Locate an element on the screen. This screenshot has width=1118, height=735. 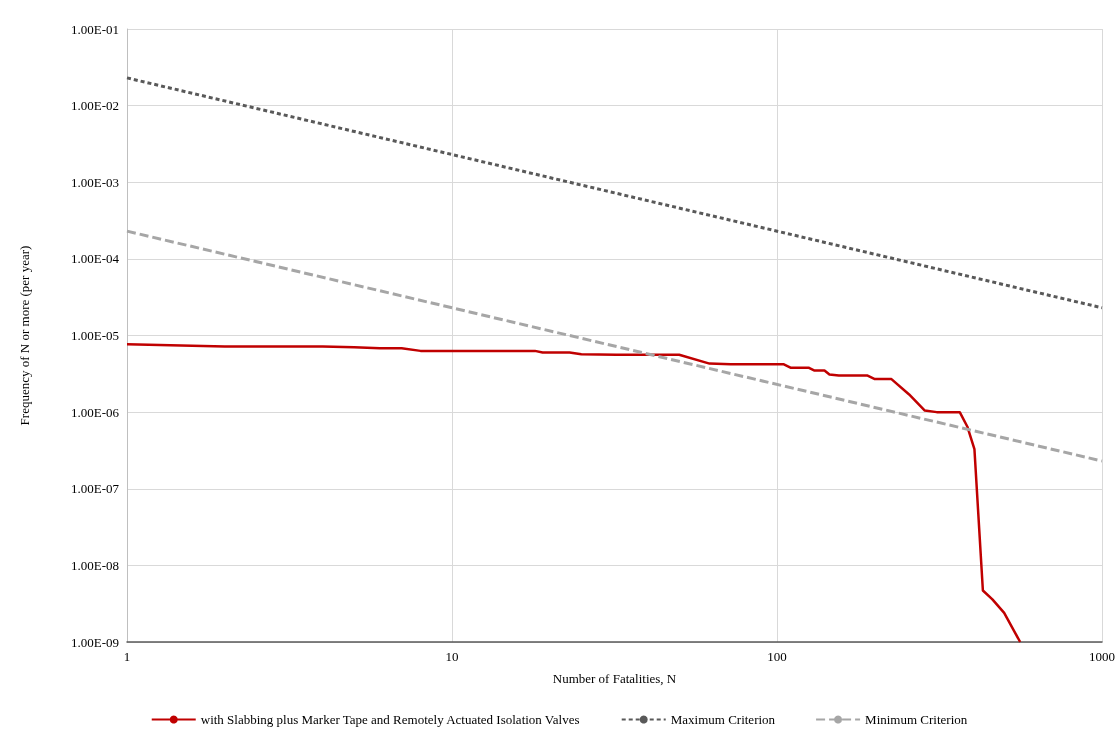
y-tick-label: 1.00E-02 is located at coordinates (94, 106).